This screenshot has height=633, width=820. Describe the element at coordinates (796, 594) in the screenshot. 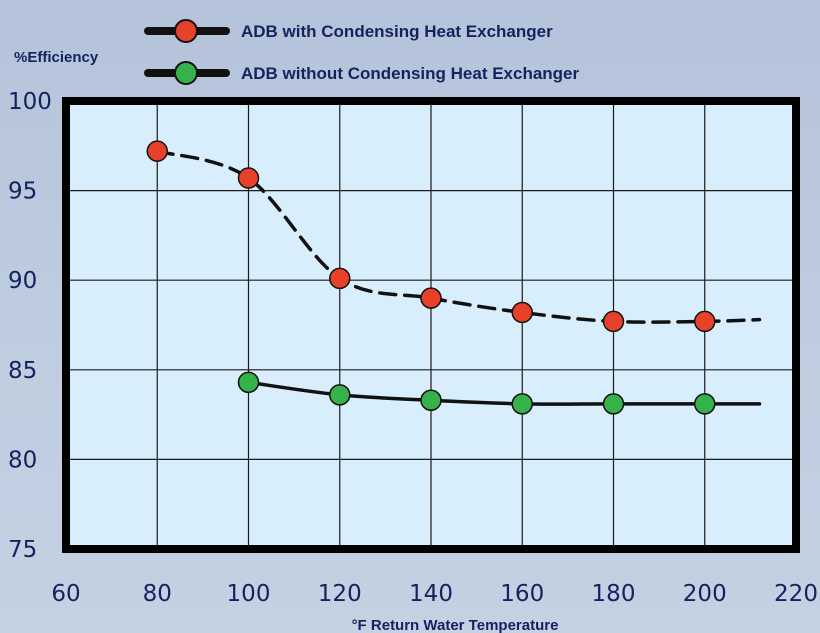

I see `x-tick-label: 220` at that location.